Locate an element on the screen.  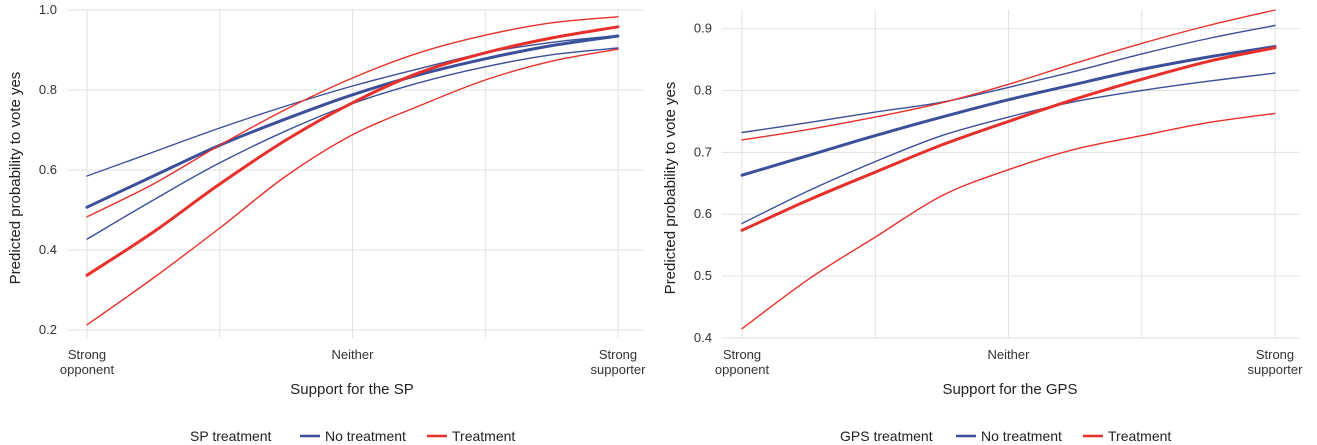
gps-no-treatment-lower-bound-line is located at coordinates (1008, 148).